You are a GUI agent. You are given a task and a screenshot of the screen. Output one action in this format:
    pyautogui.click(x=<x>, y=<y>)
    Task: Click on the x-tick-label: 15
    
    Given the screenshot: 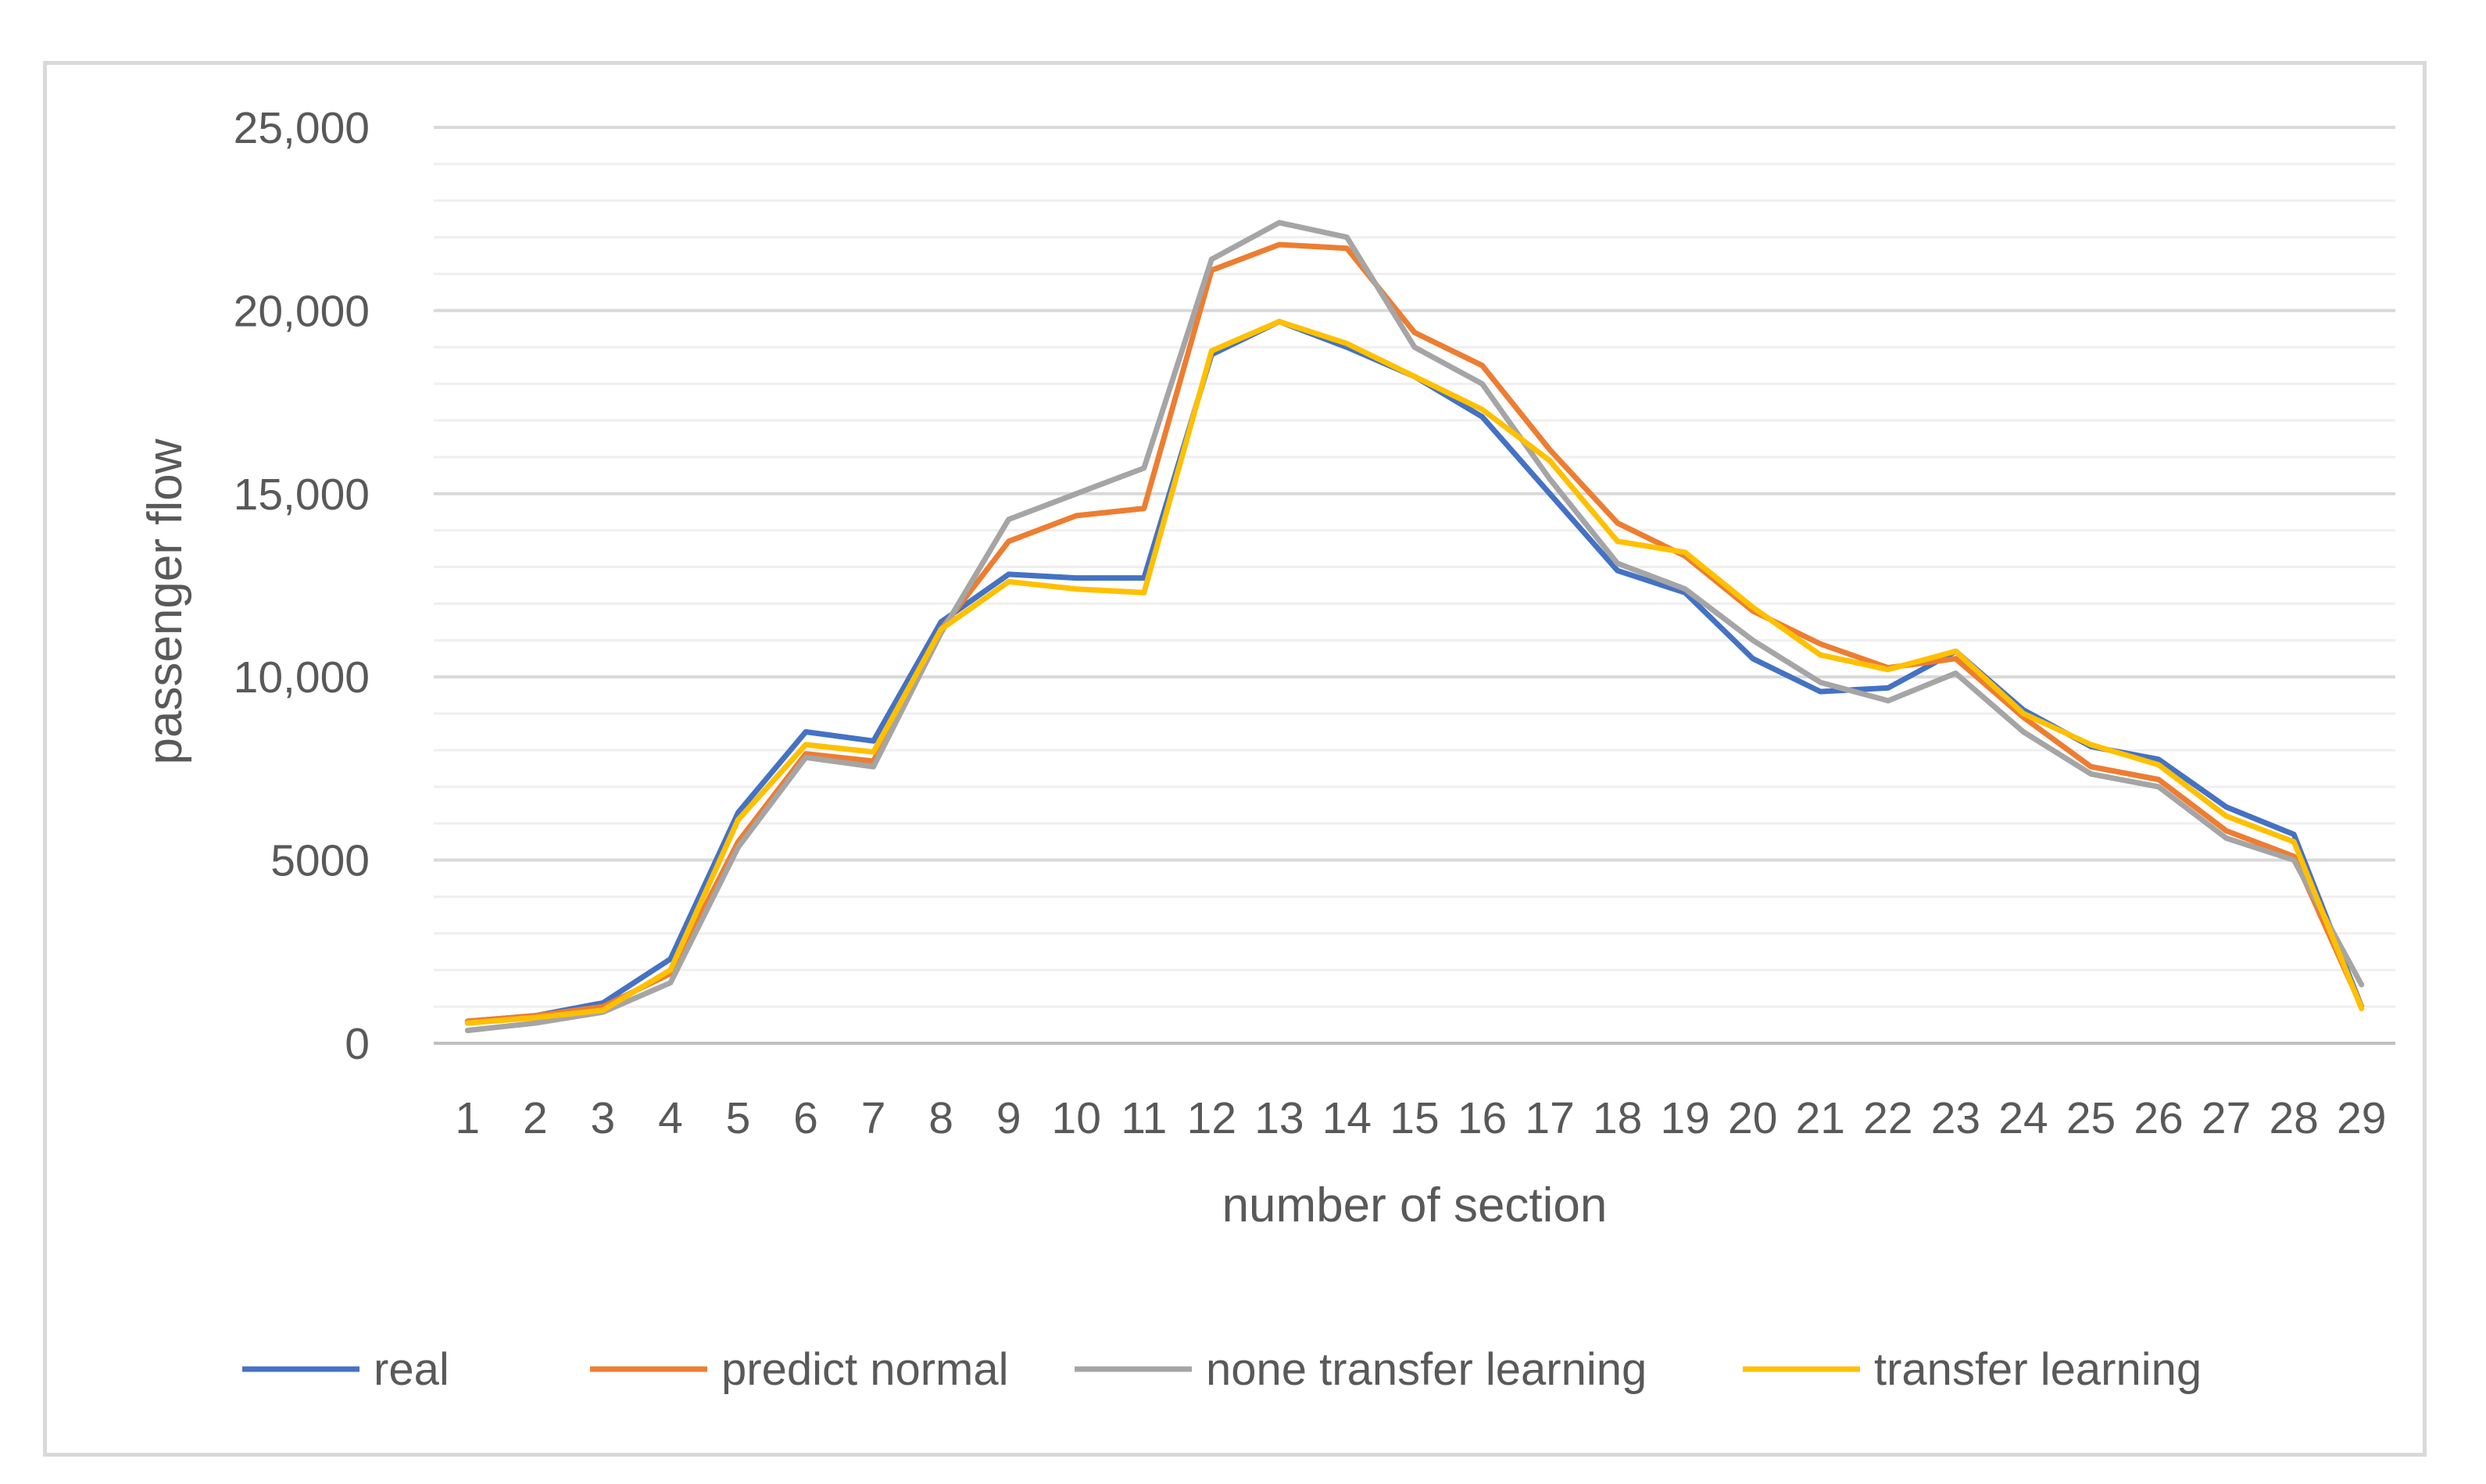 What is the action you would take?
    pyautogui.click(x=1414, y=1118)
    